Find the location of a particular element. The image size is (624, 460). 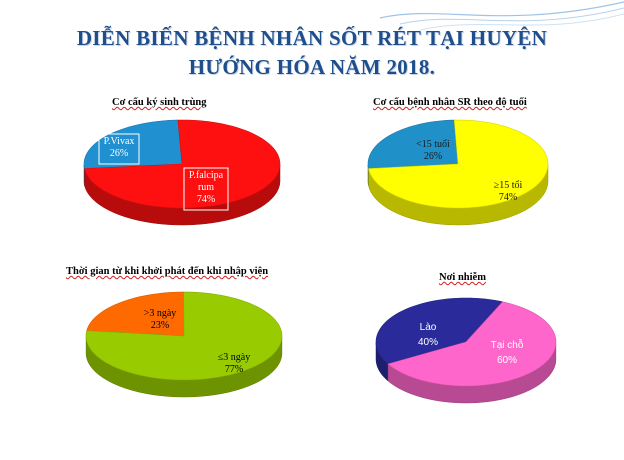

pie-label-1-line-2: 40% is located at coordinates (428, 342).